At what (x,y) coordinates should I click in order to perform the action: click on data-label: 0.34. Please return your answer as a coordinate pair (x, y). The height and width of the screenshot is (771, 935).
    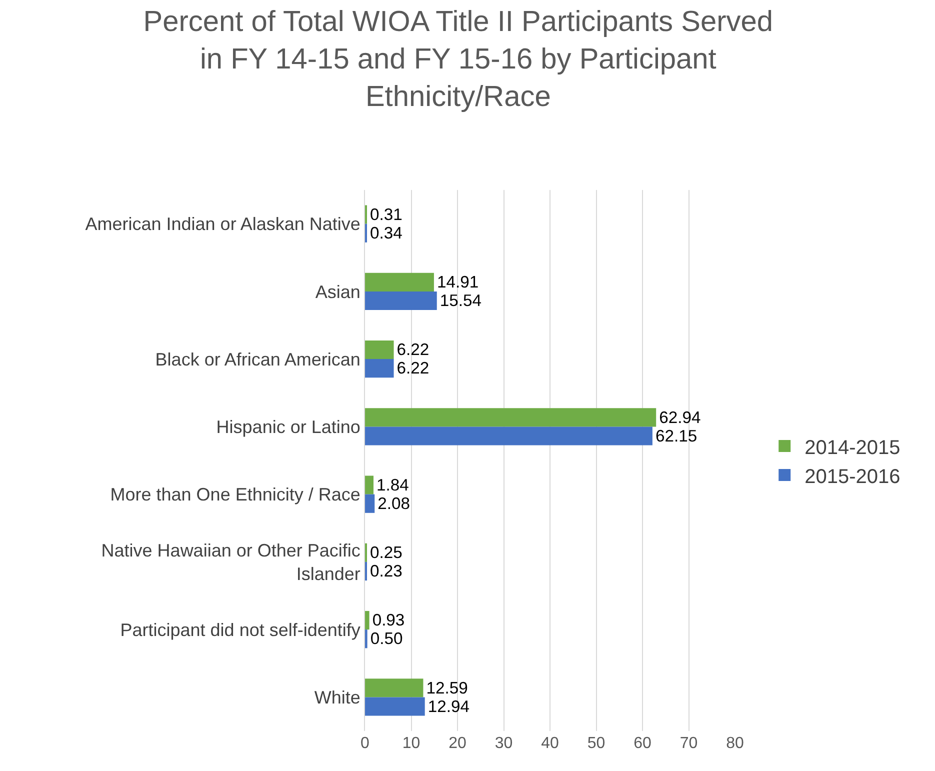
    Looking at the image, I should click on (386, 232).